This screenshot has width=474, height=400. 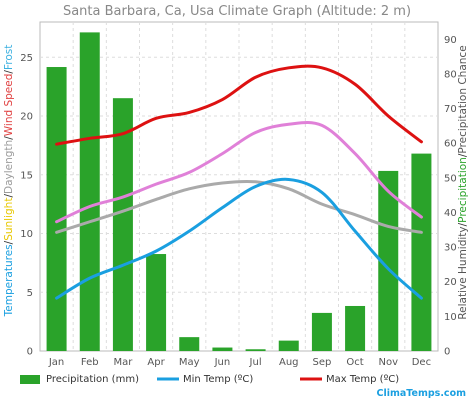 I want to click on left-tick-label: 15, so click(x=26, y=175).